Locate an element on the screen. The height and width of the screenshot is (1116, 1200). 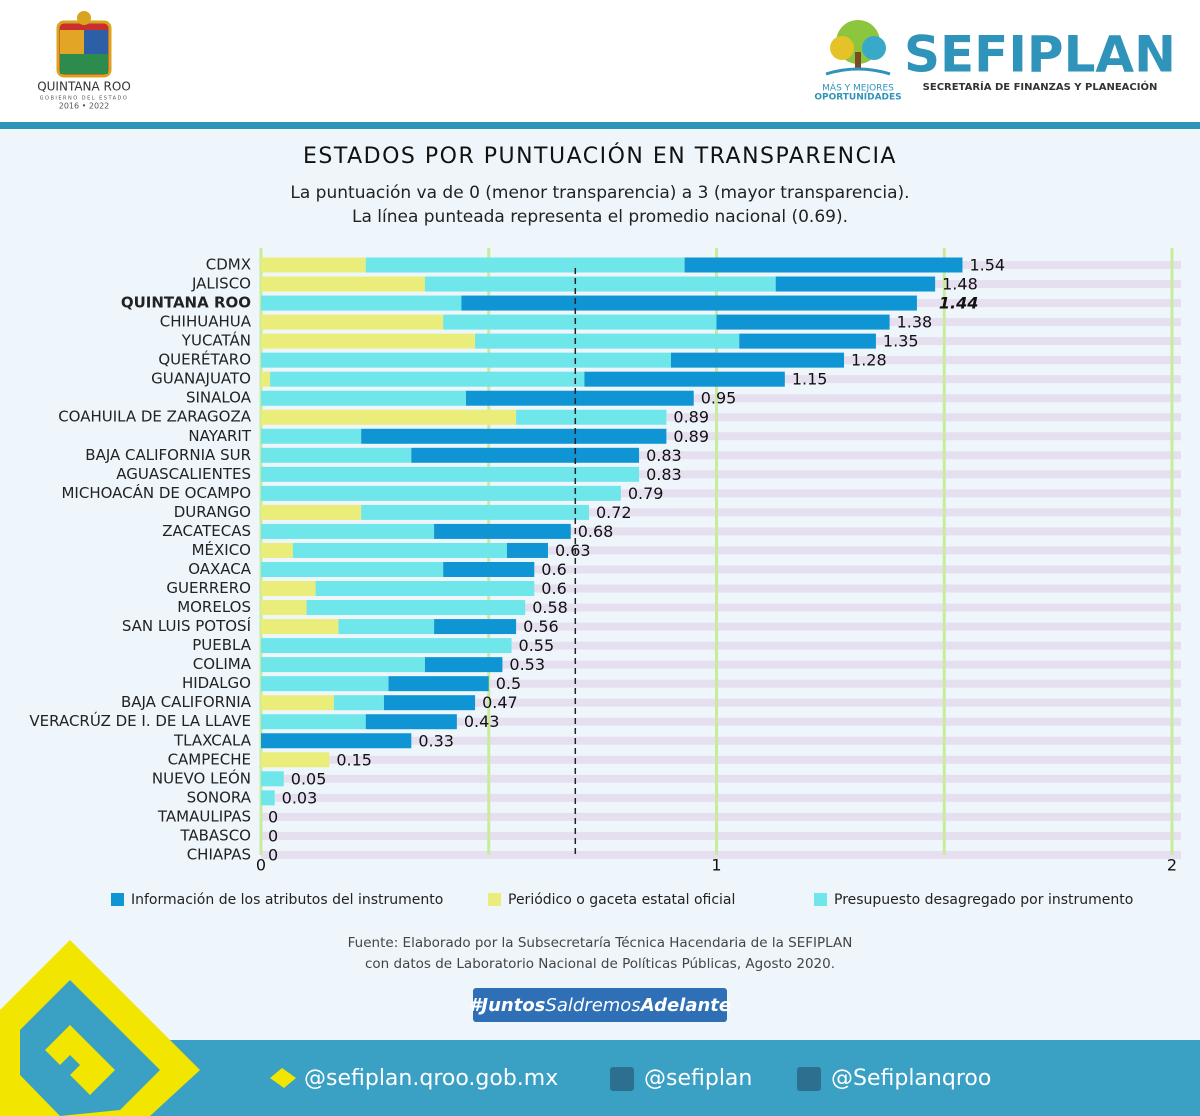
web: @sefiplan.qroo.gob.mx is located at coordinates (431, 1078).